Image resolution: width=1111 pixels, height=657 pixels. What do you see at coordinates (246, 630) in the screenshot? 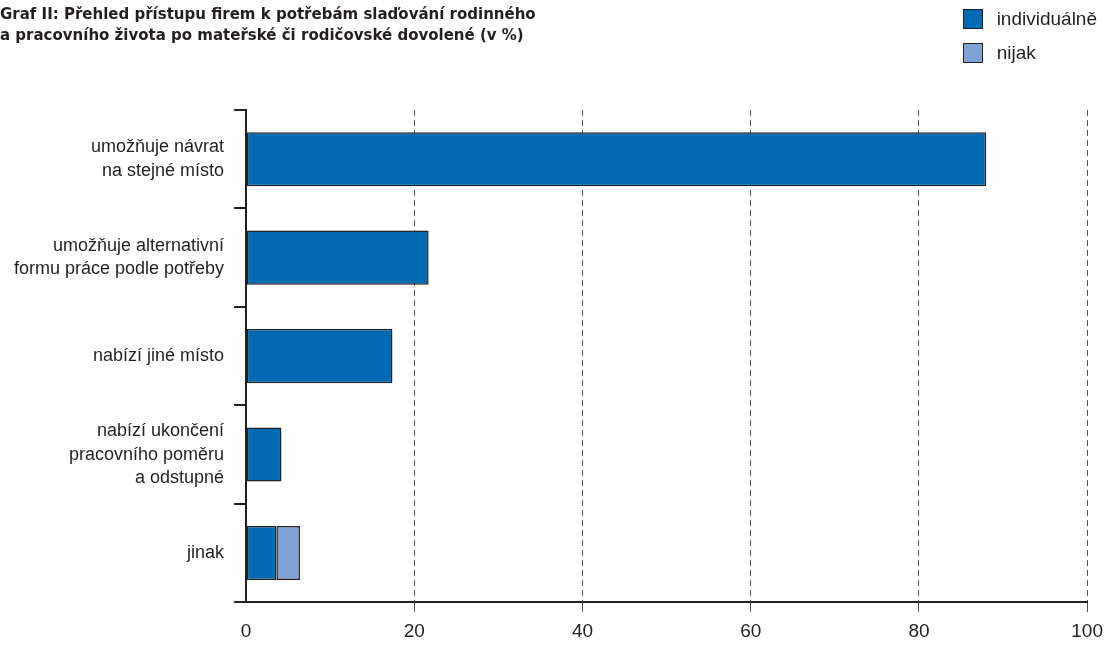
I see `x-tick-label: 0` at bounding box center [246, 630].